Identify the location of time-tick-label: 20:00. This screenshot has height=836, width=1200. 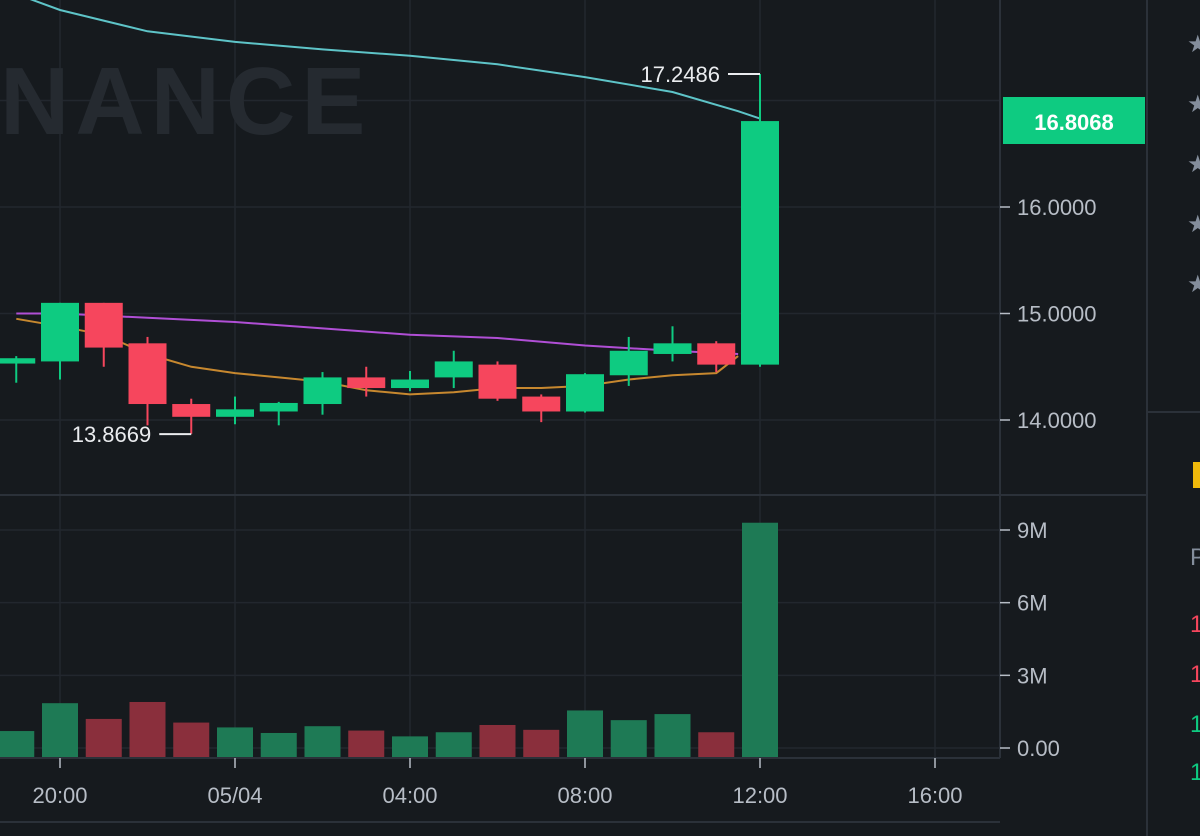
(59, 795).